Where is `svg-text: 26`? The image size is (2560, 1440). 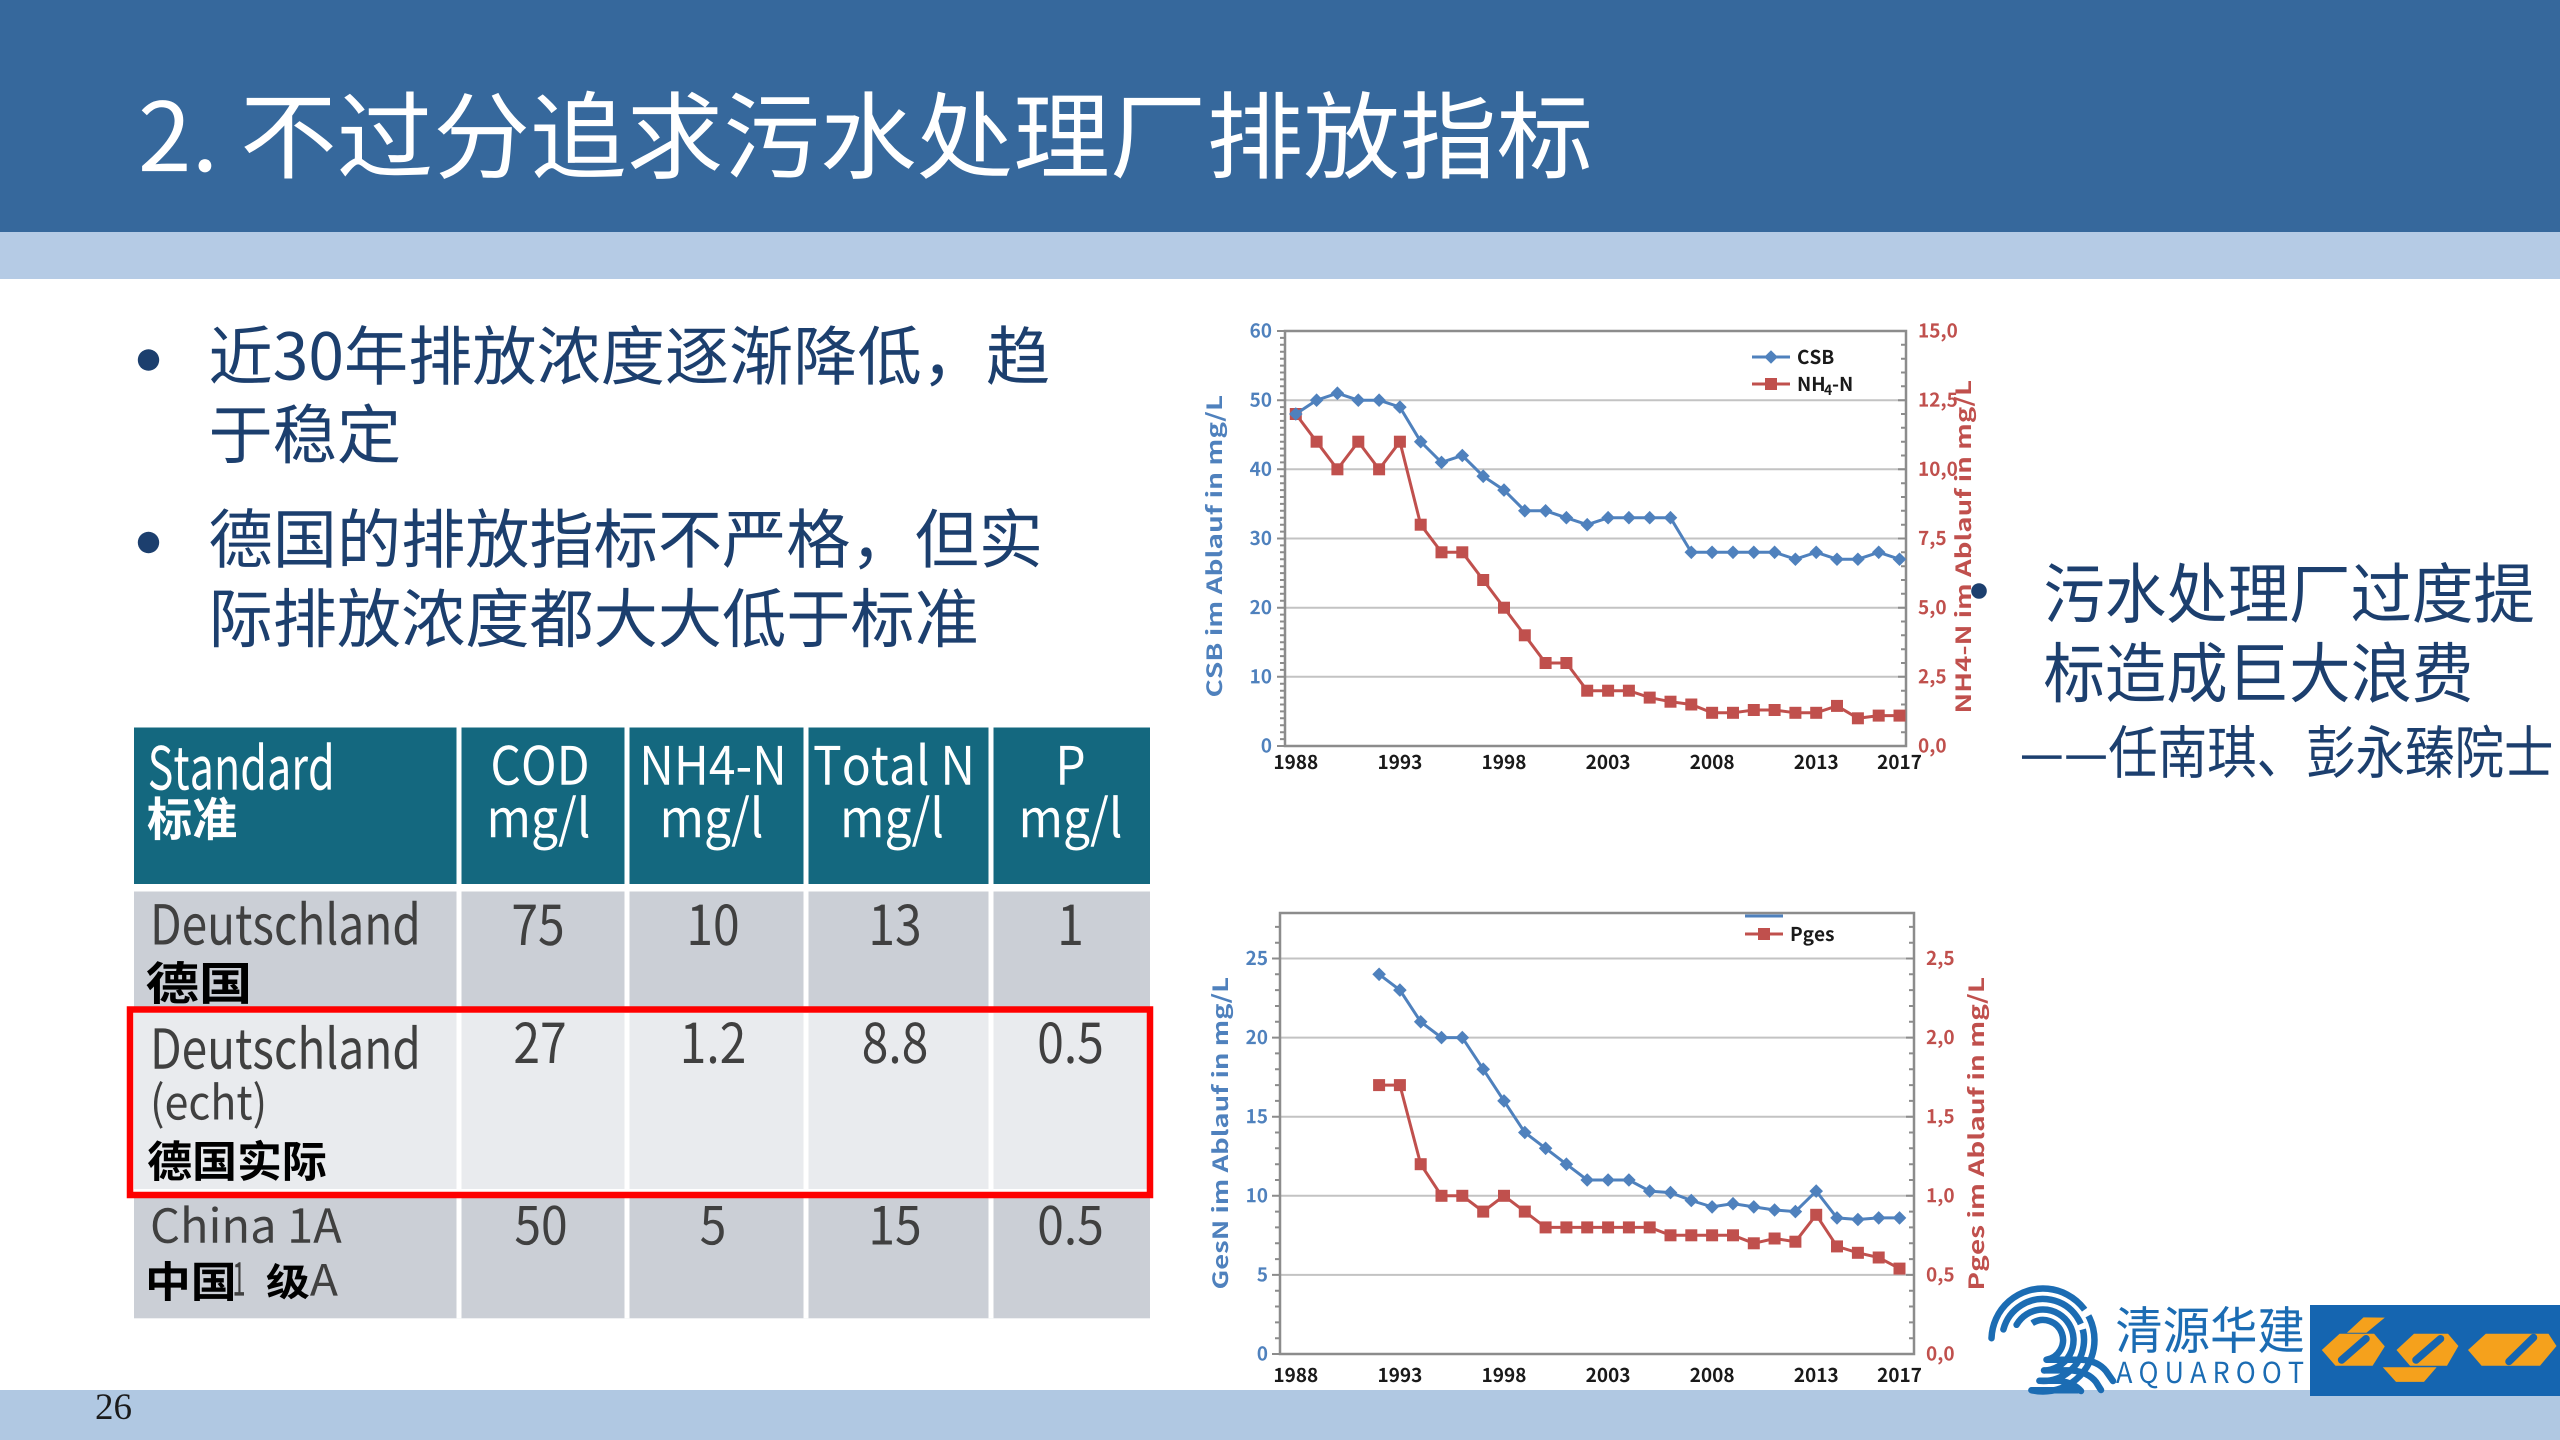
svg-text: 26 is located at coordinates (113, 1407).